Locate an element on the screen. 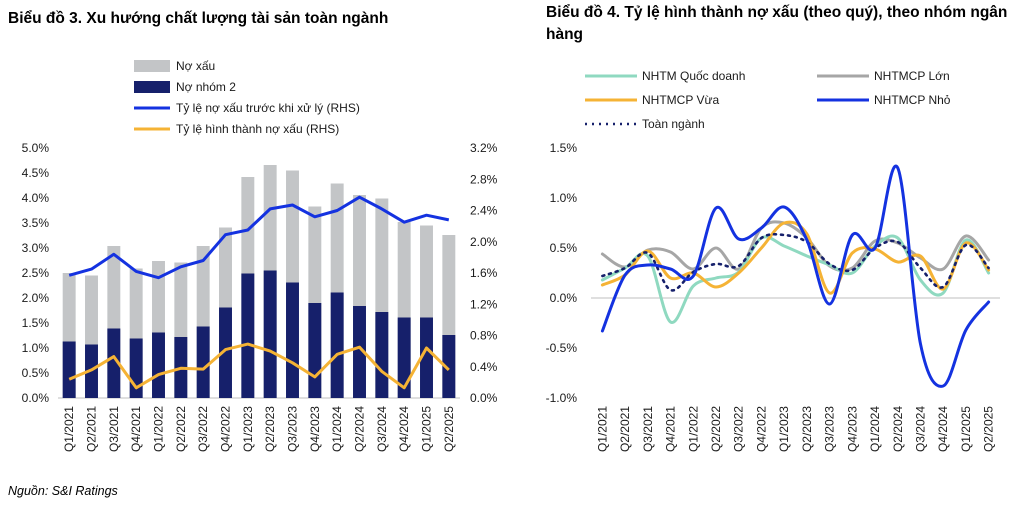 This screenshot has width=1027, height=512. y-right-tick-label: 2.0% is located at coordinates (484, 242).